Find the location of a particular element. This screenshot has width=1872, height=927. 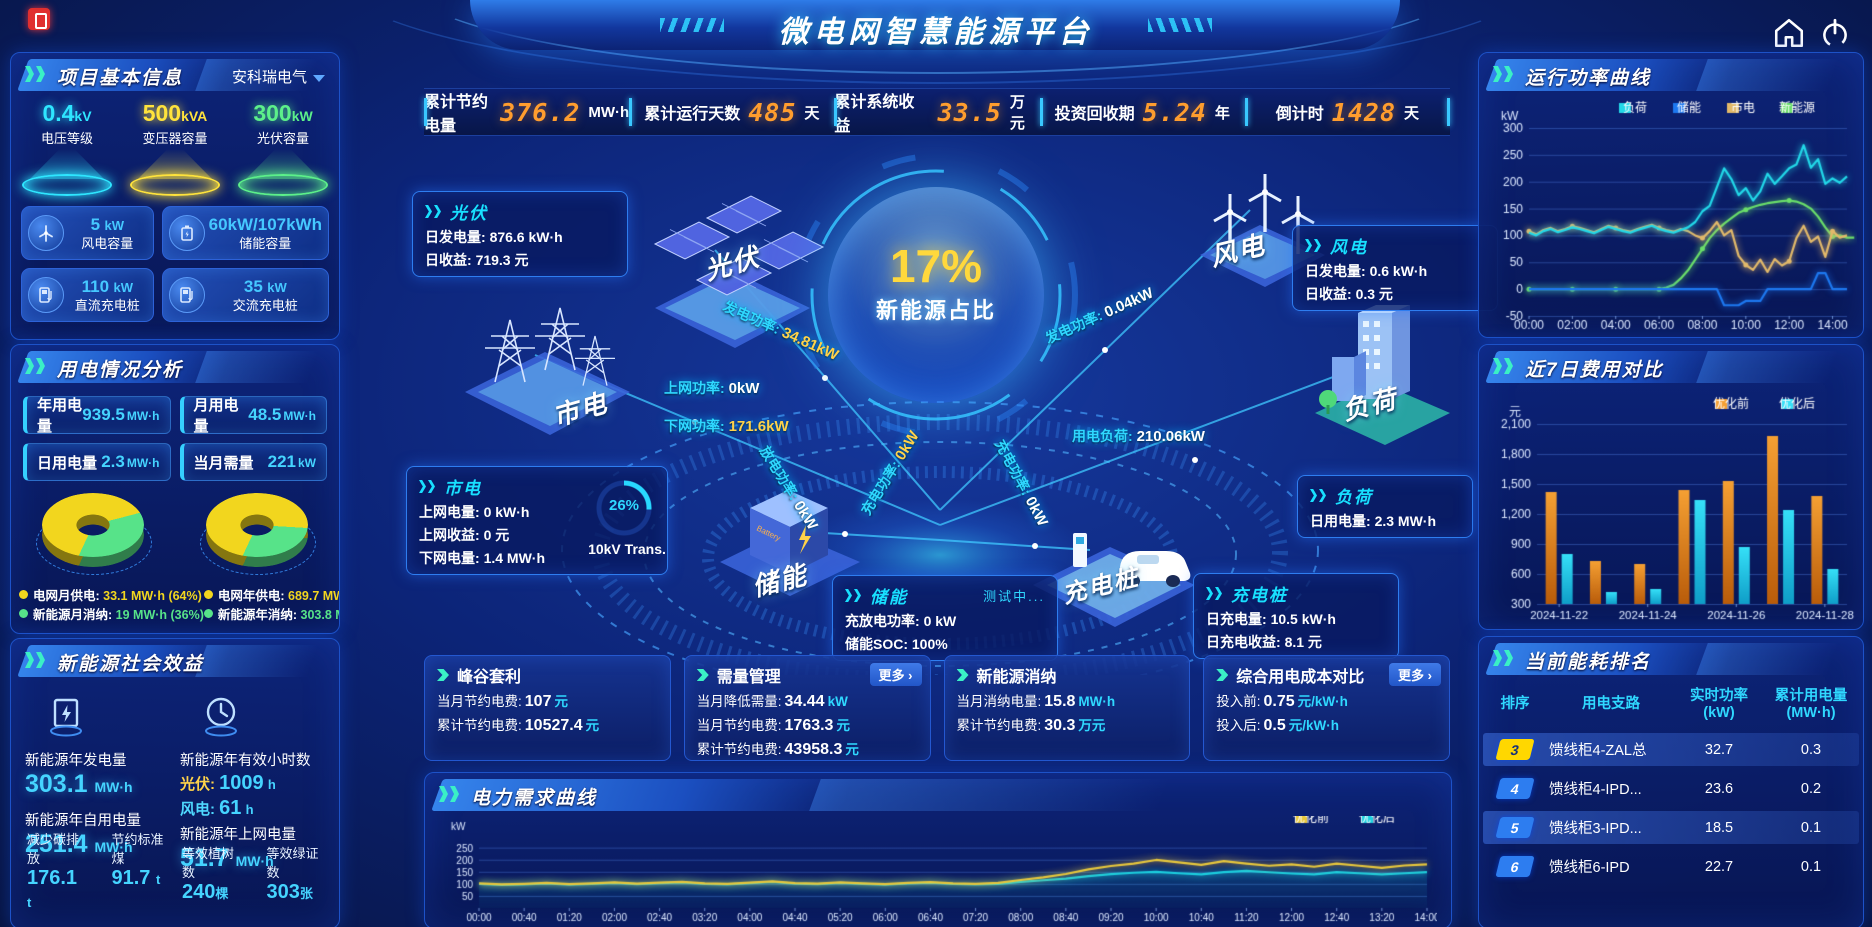

storage-info-box: 储能 测试中... 充放电功率: 0 kW 储能SOC: 100% is located at coordinates (945, 618).